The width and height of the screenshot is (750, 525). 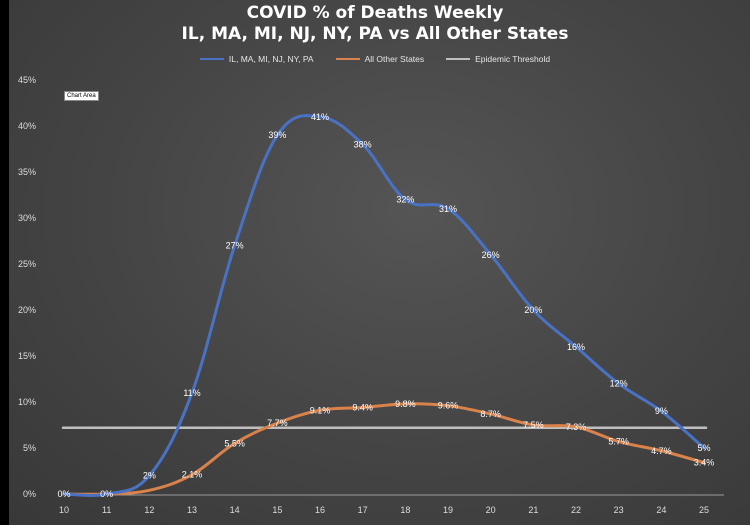 I want to click on x-tick-label: 13, so click(x=192, y=510).